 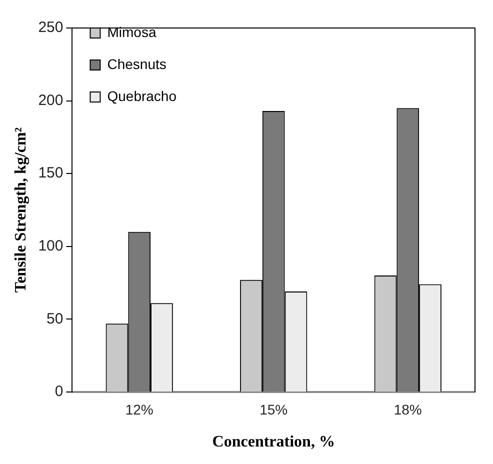 What do you see at coordinates (51, 246) in the screenshot?
I see `y-tick-label: 100` at bounding box center [51, 246].